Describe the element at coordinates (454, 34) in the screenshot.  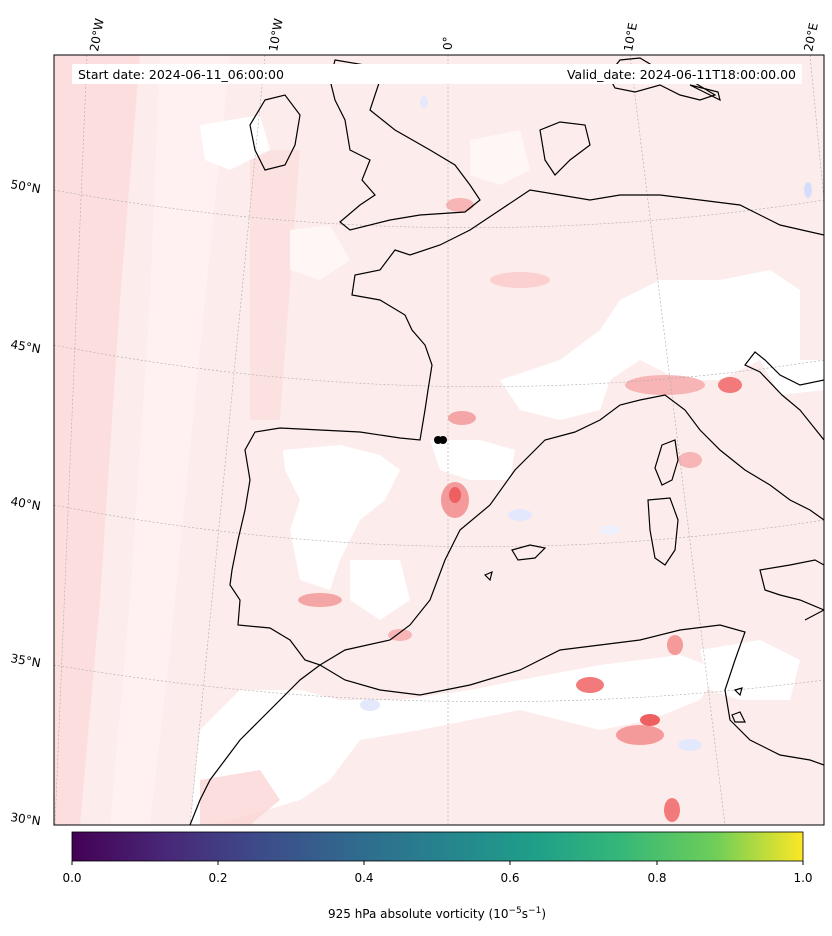
I see `lon-labels: 20°W 10°W 0° 10°E 20°E` at that location.